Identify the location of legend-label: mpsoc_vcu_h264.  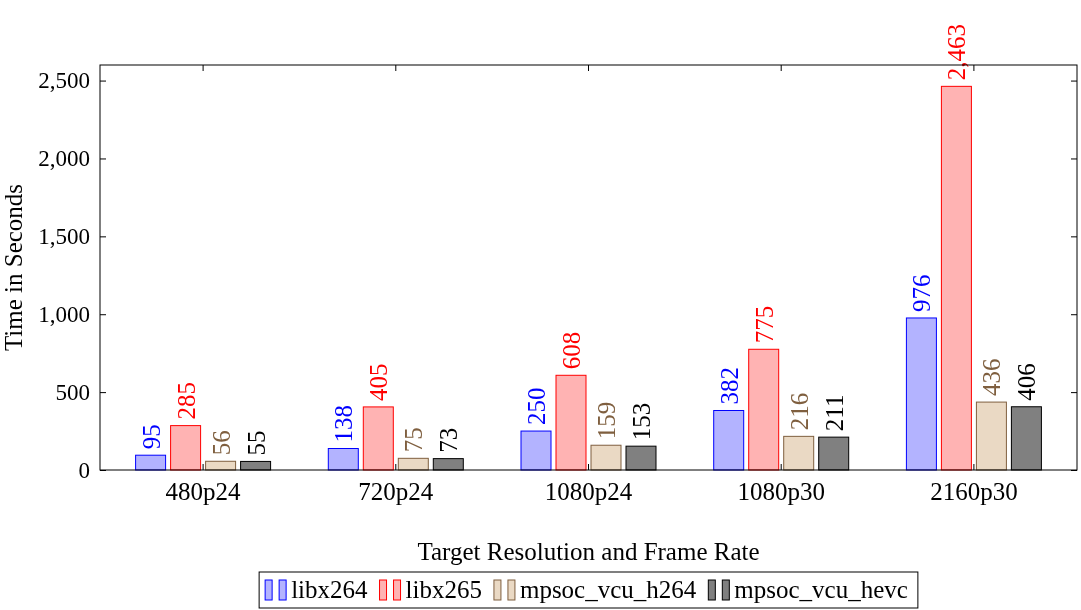
(608, 589).